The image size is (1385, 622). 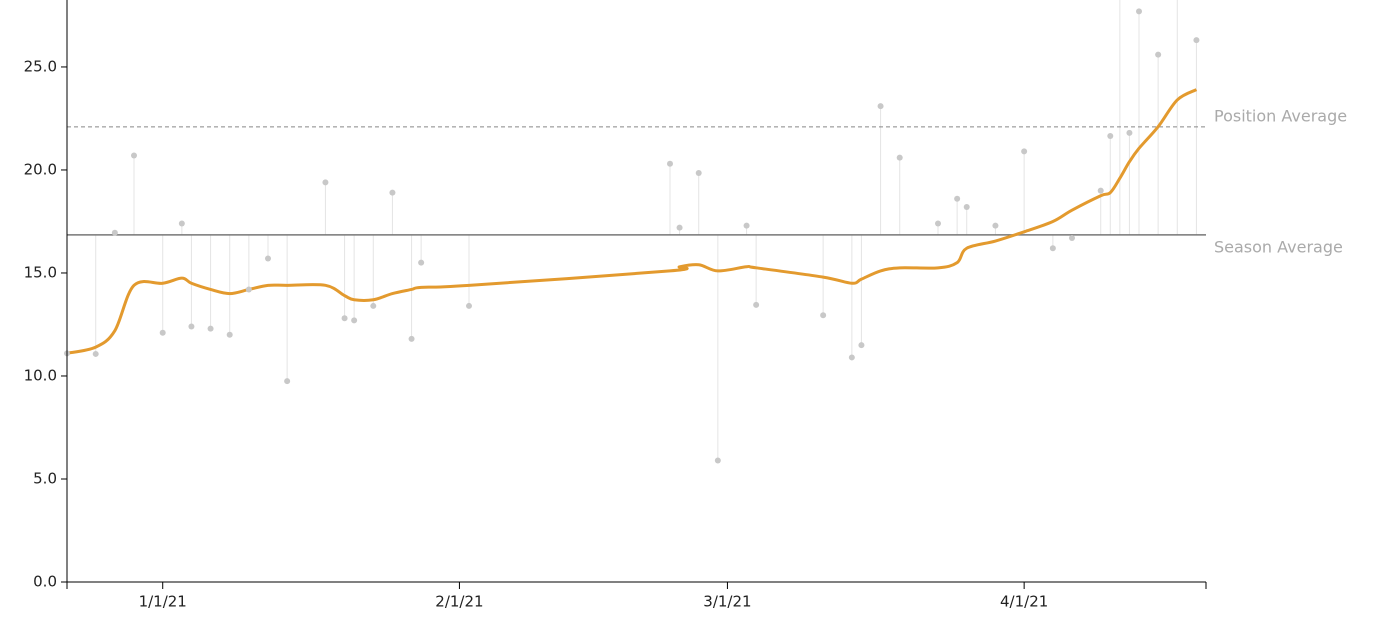 What do you see at coordinates (45, 582) in the screenshot?
I see `y-tick-label: 0.0` at bounding box center [45, 582].